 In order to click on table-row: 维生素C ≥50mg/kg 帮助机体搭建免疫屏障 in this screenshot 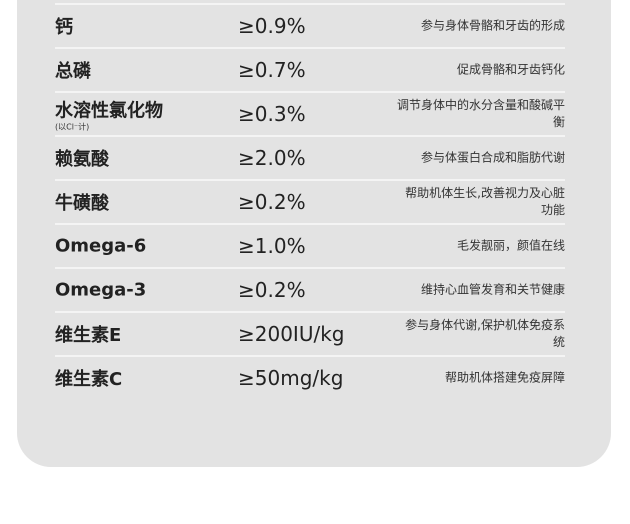, I will do `click(310, 377)`.